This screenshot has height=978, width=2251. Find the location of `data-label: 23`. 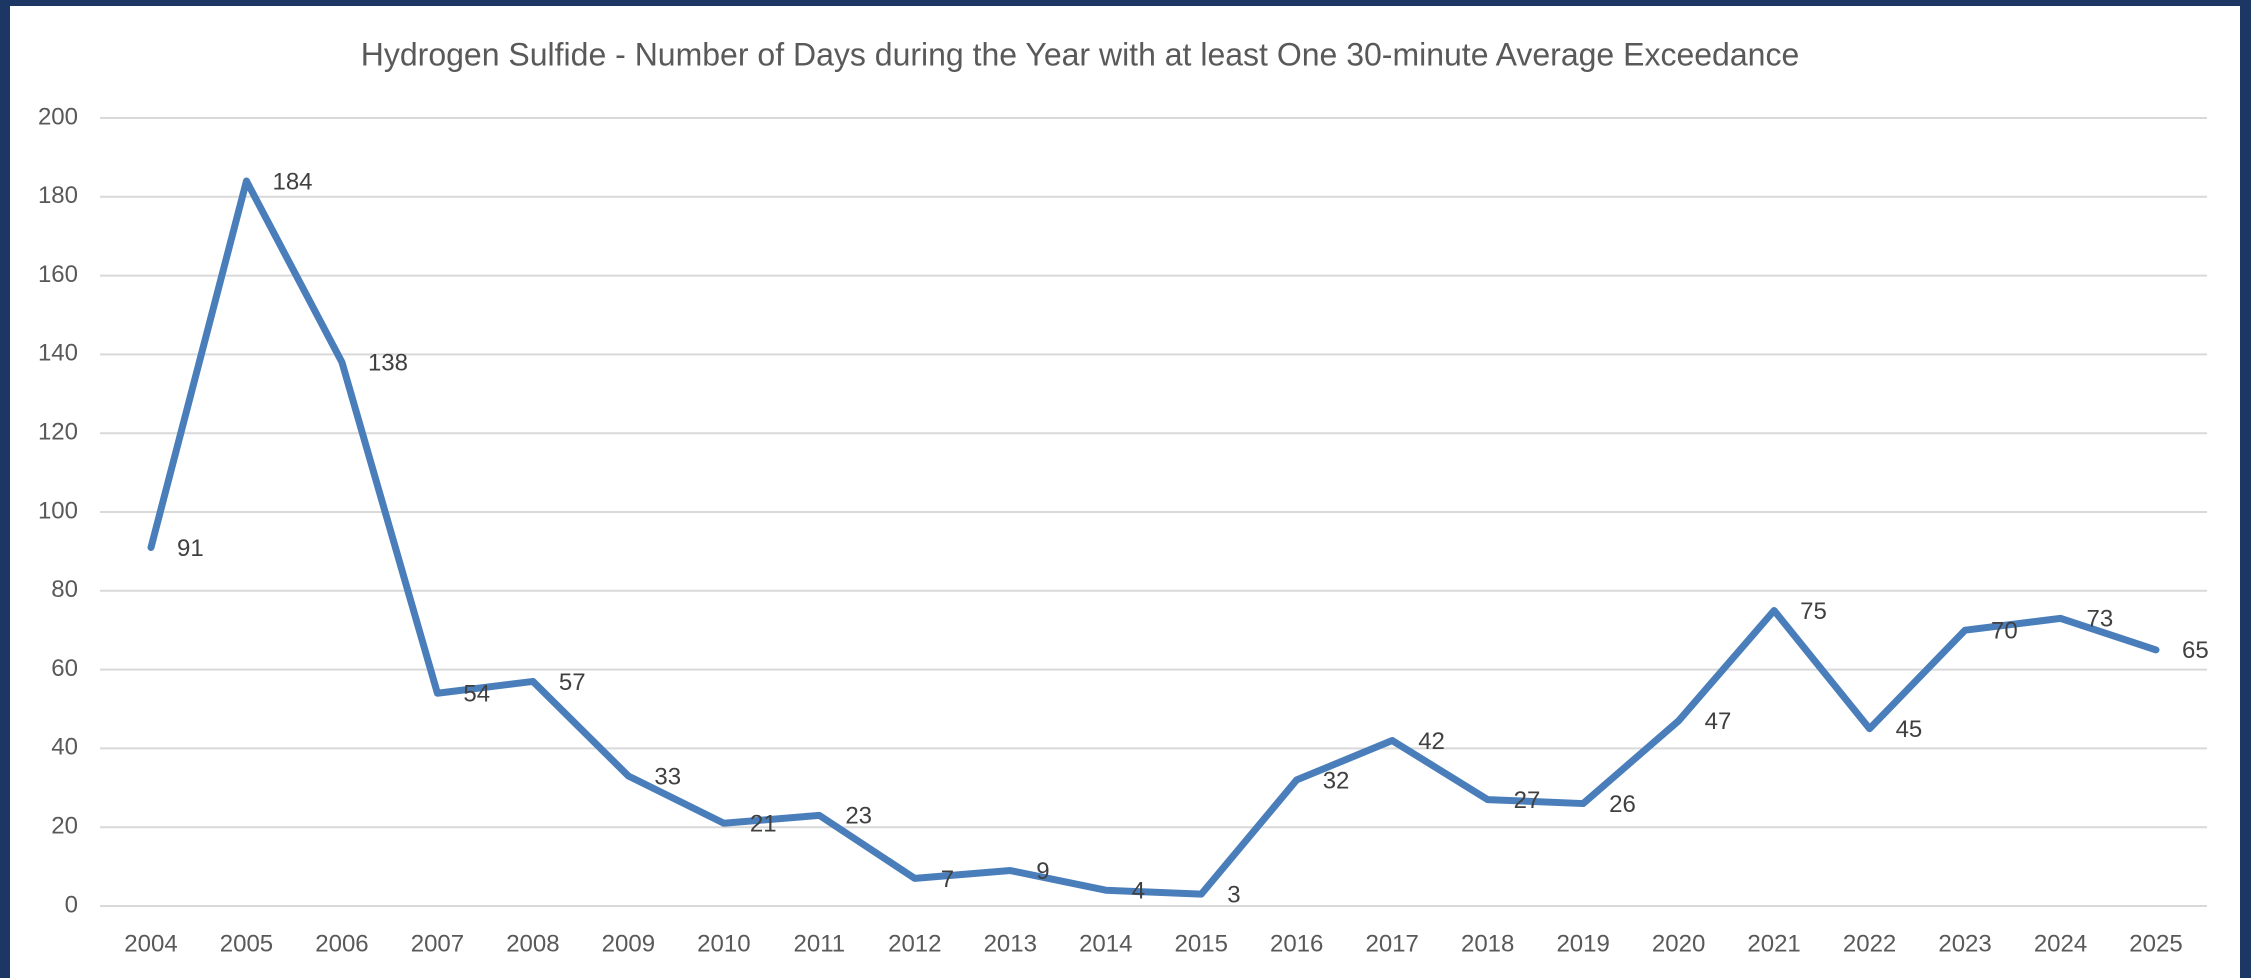

data-label: 23 is located at coordinates (858, 816).